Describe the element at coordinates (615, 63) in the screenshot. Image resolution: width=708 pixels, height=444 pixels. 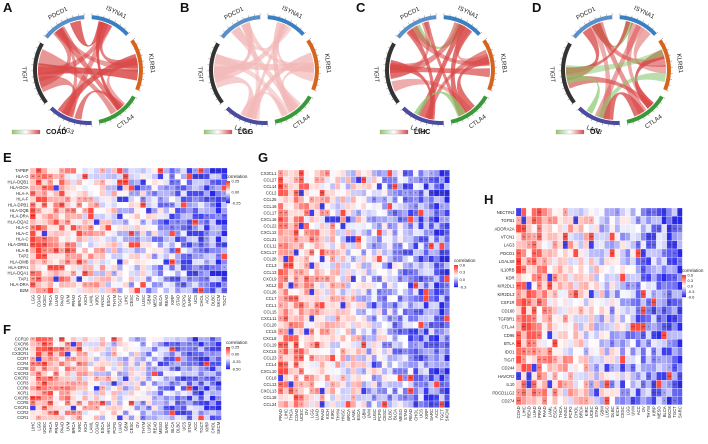
I see `chord-KLRB1-TIGIT` at that location.